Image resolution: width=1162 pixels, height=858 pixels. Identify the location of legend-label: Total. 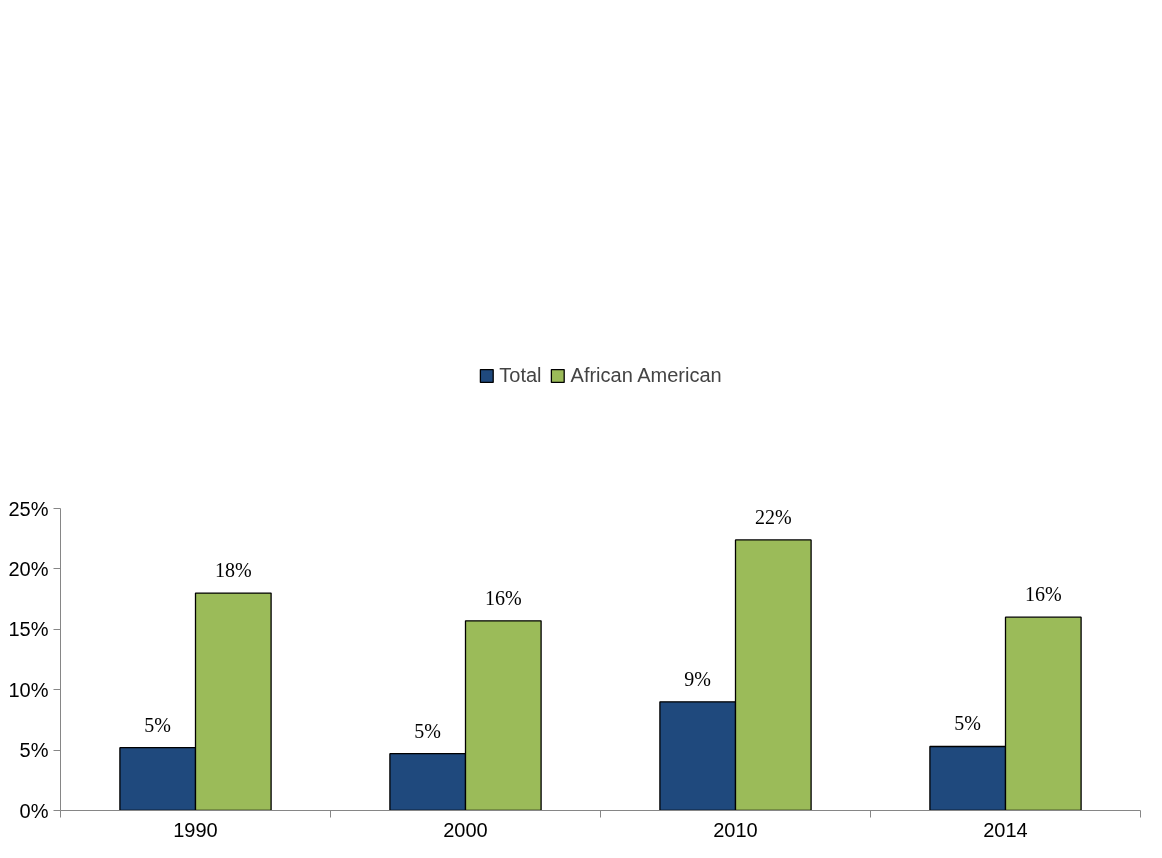
(520, 375).